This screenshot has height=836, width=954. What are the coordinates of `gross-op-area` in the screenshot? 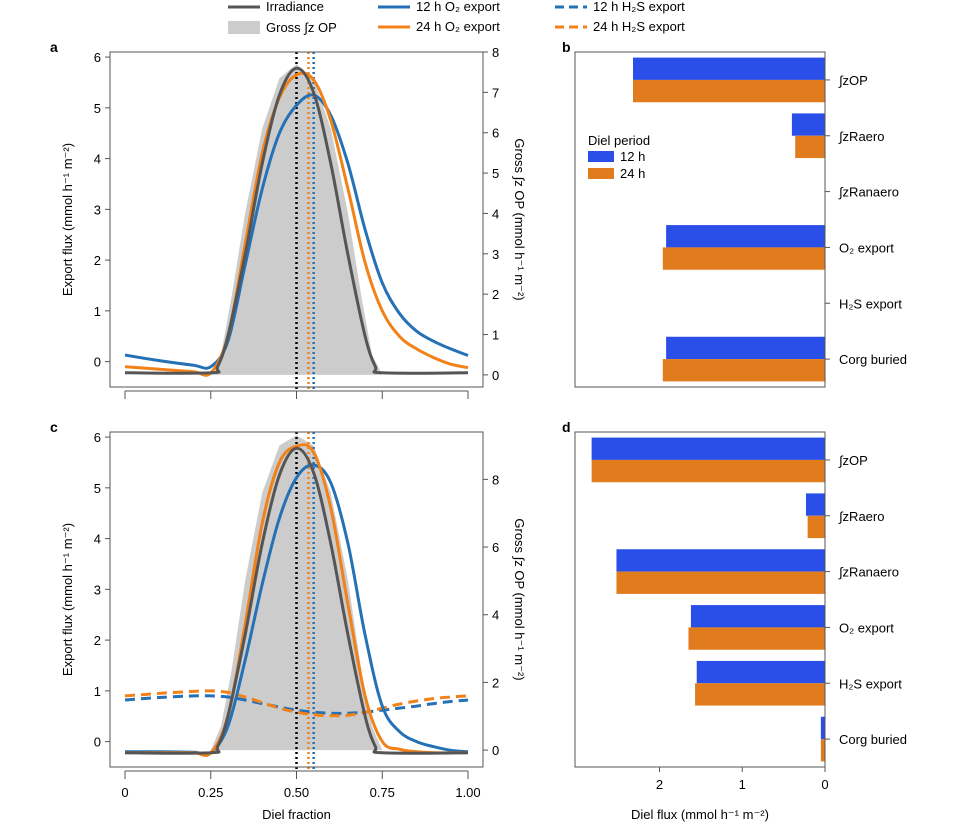 It's located at (296, 219).